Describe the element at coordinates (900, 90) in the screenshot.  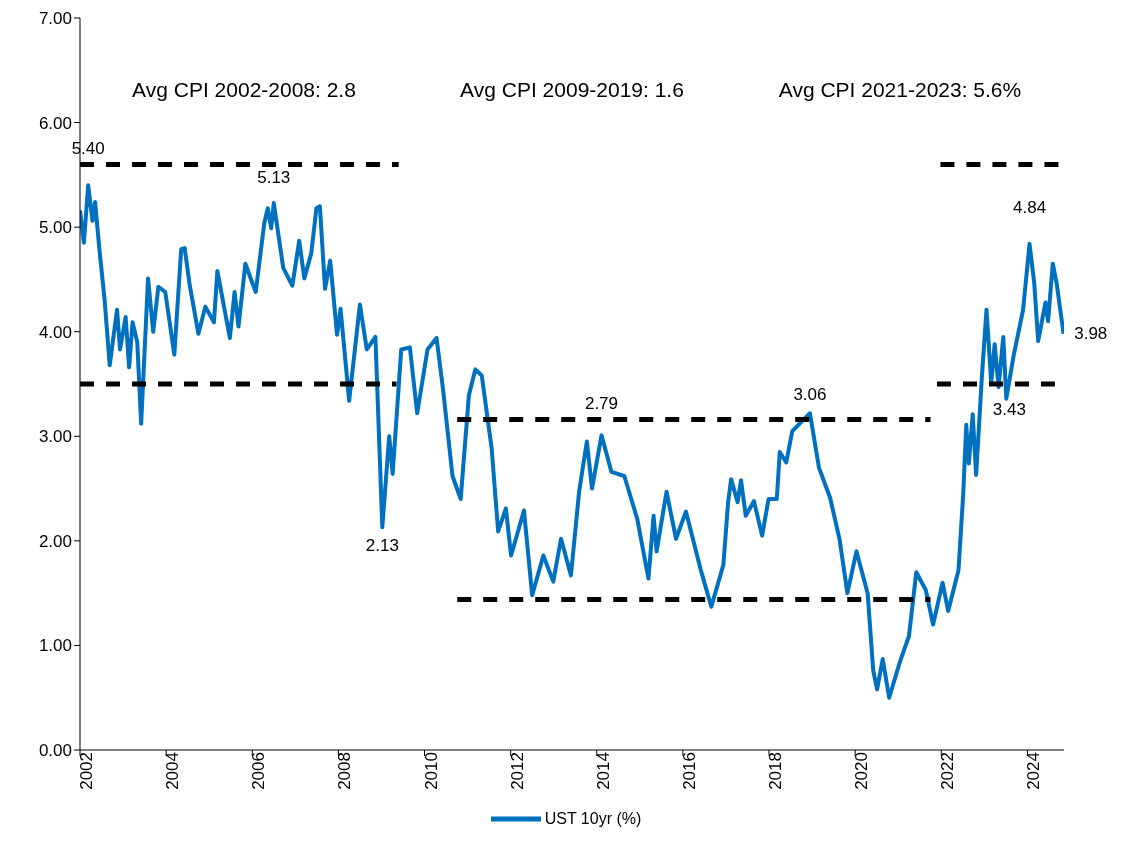
I see `annotation: Avg CPI 2021-2023: 5.6%` at that location.